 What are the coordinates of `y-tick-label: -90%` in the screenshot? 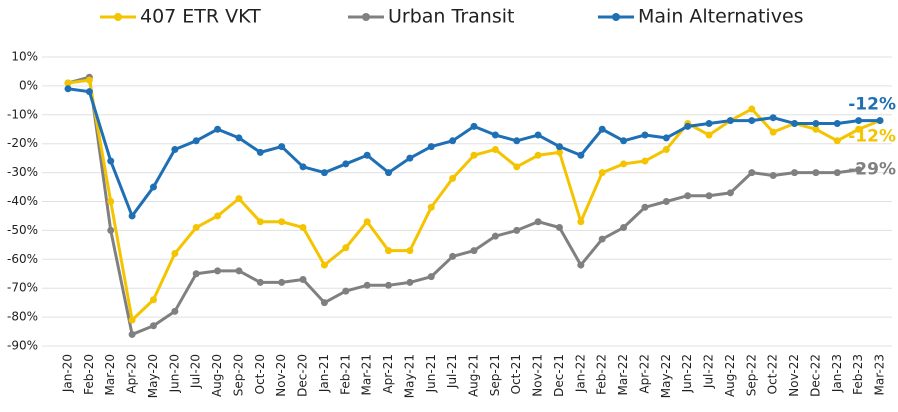 It's located at (22, 346).